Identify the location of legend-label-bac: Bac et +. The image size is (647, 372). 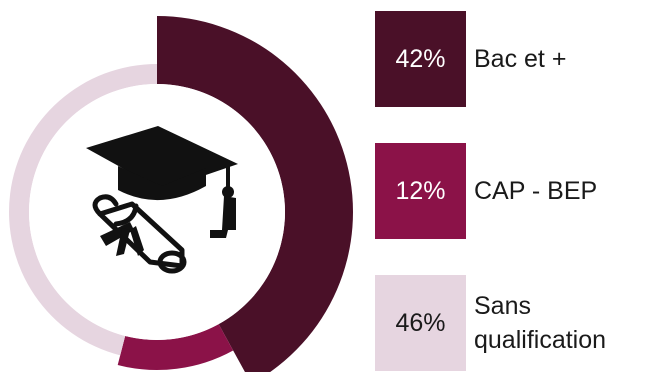
(520, 59).